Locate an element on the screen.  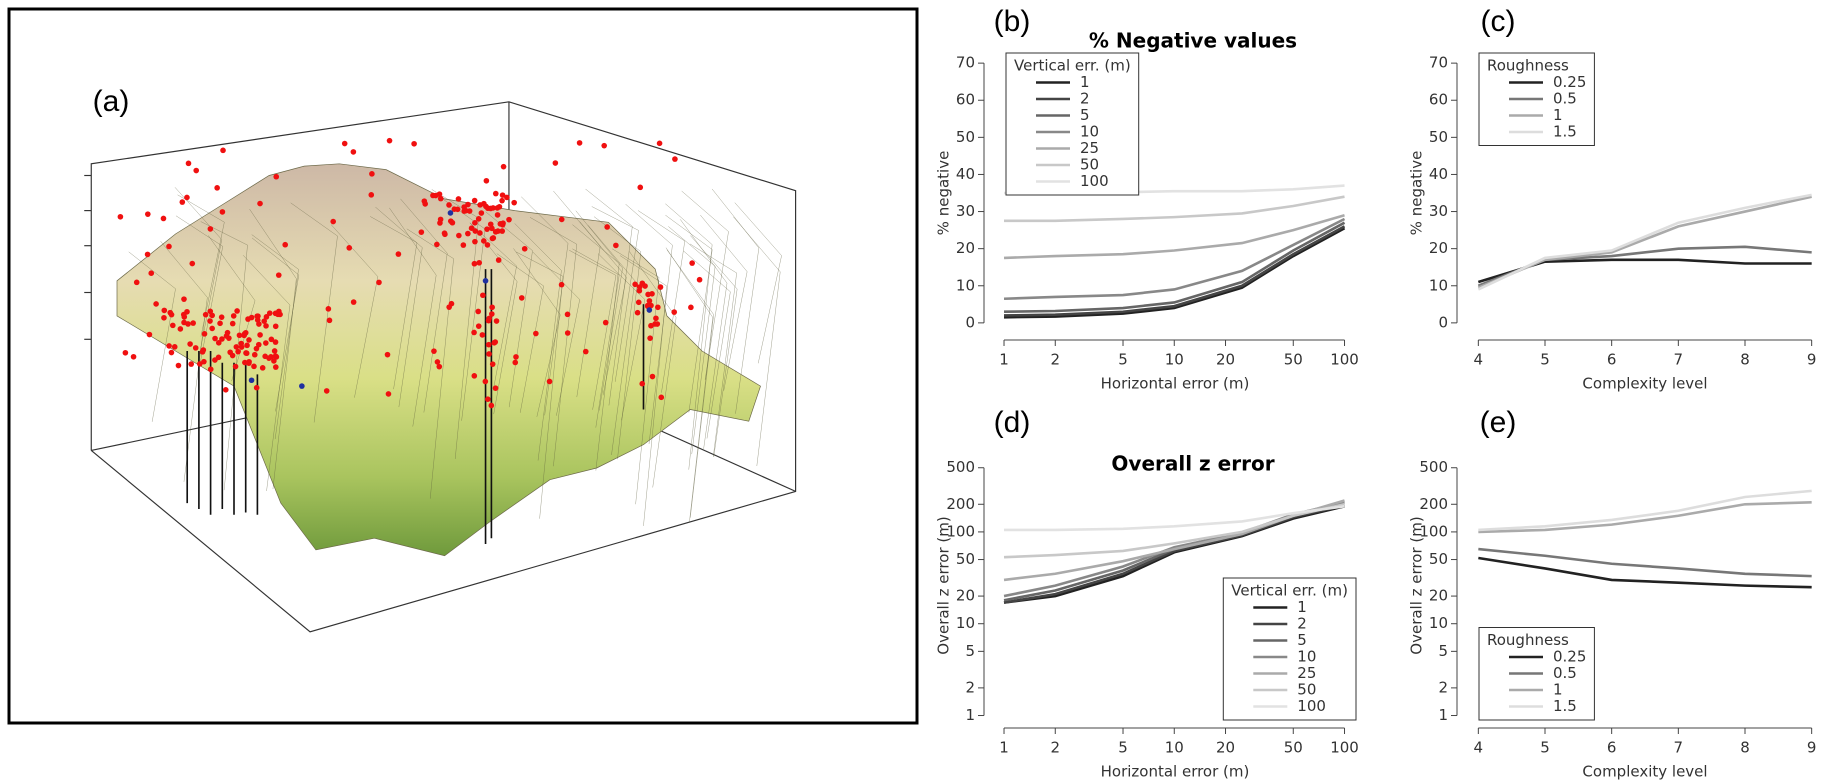
x-tick-label: 5 is located at coordinates (1123, 360).